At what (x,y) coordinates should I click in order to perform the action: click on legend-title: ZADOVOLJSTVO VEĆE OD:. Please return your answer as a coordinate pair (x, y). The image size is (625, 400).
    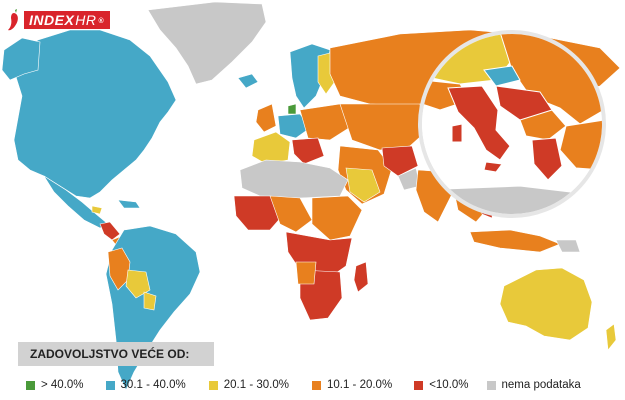
    Looking at the image, I should click on (116, 354).